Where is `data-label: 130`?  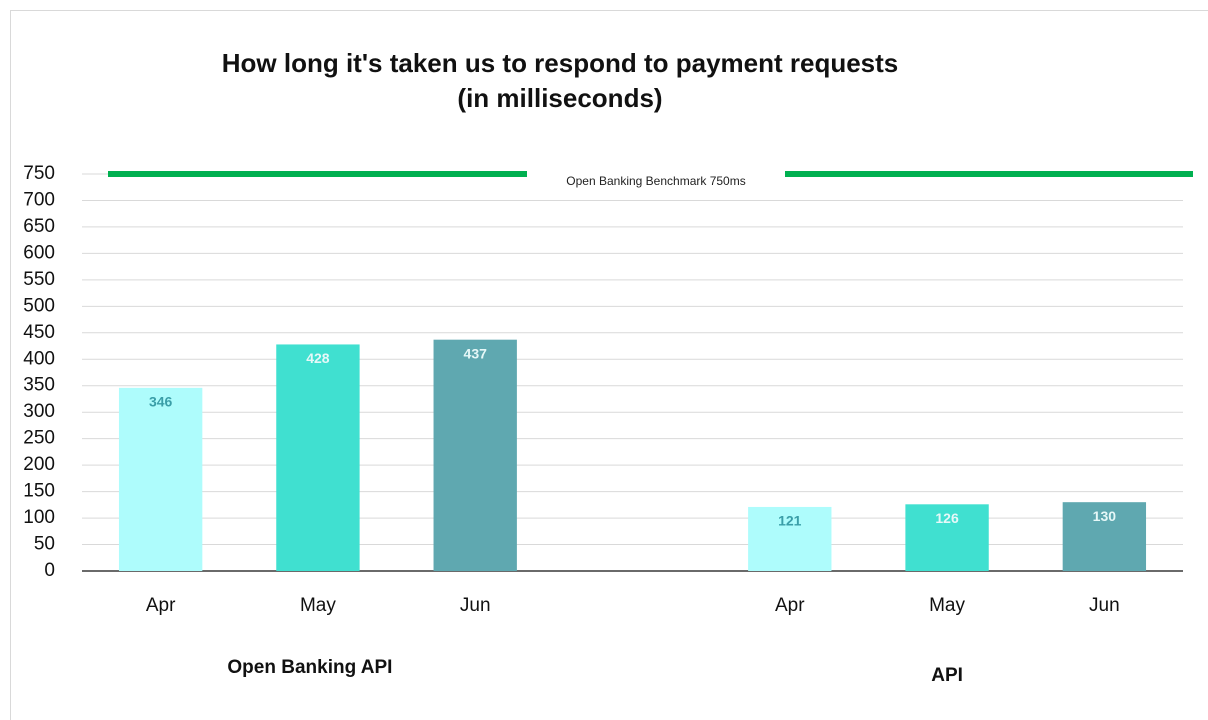 data-label: 130 is located at coordinates (1105, 516).